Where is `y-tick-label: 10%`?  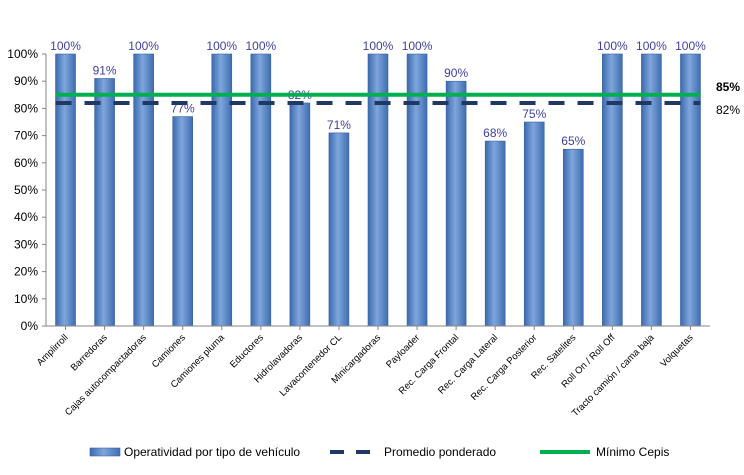
y-tick-label: 10% is located at coordinates (26, 299).